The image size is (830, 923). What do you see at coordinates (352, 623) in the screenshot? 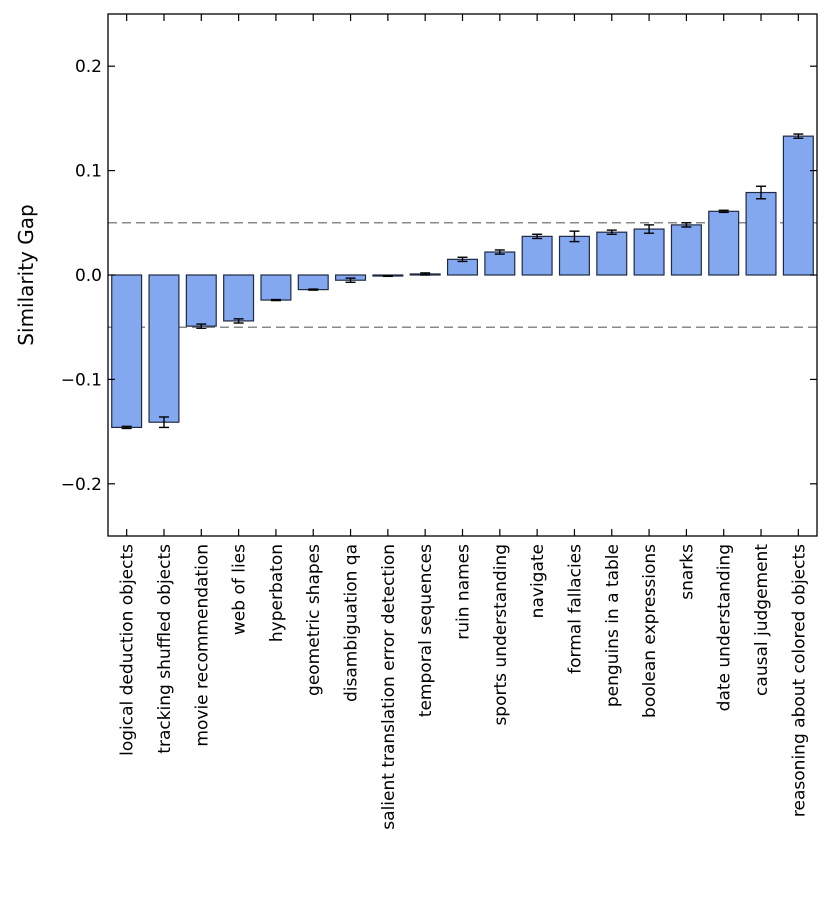
I see `x-tick-label: disambiguation qa` at bounding box center [352, 623].